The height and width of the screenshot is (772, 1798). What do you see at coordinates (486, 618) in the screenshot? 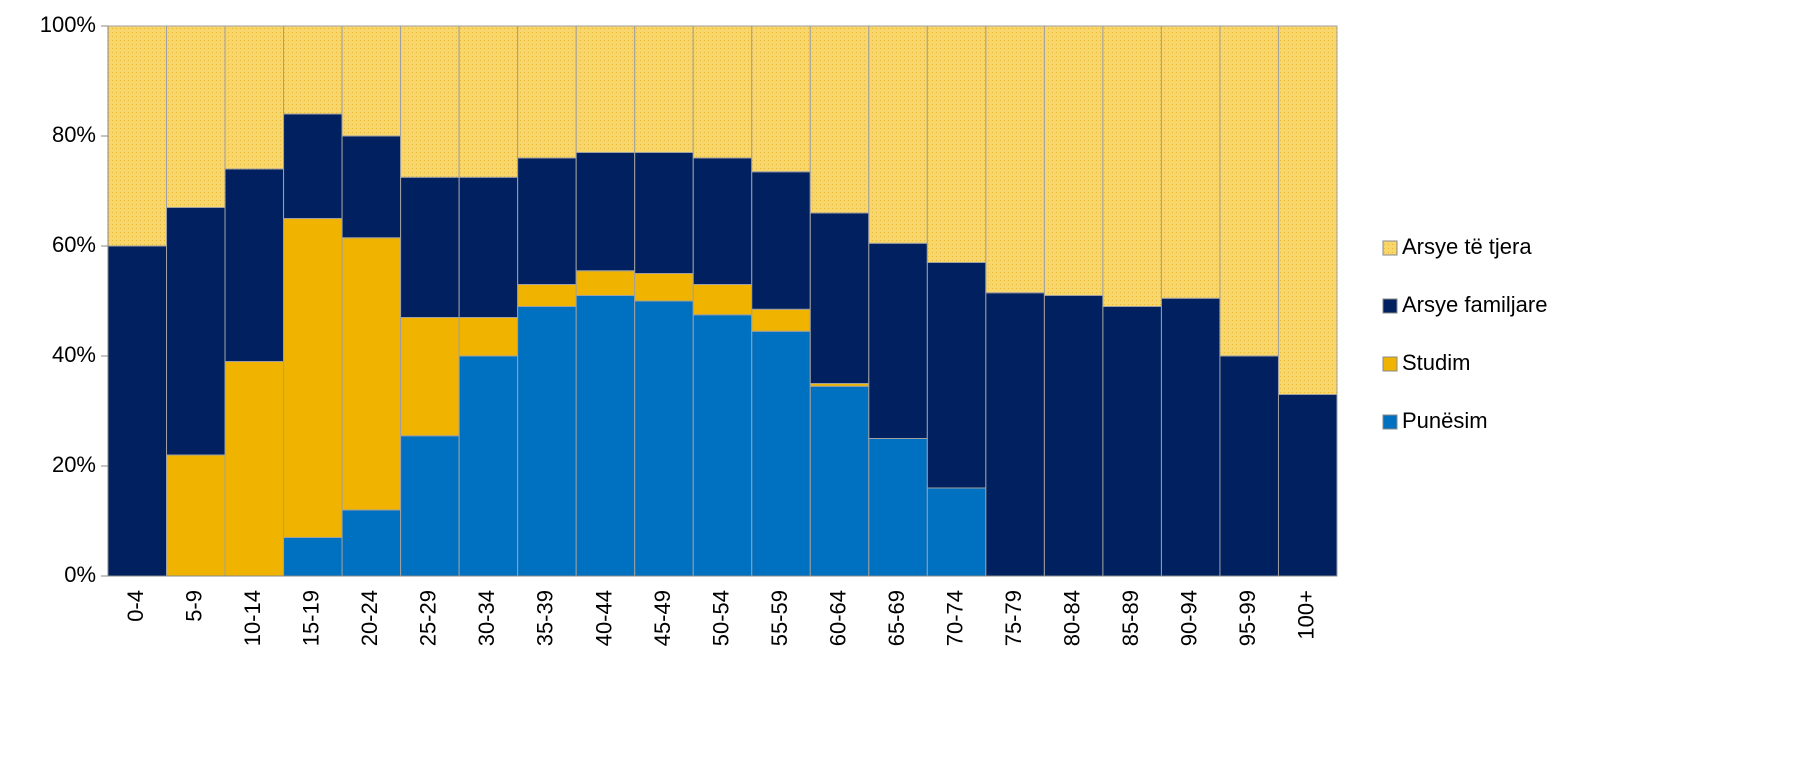
I see `x-tick-label: 30-34` at bounding box center [486, 618].